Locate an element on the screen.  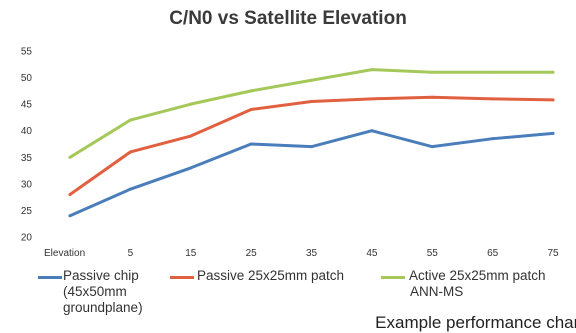
x-tick-label: 55 is located at coordinates (433, 253).